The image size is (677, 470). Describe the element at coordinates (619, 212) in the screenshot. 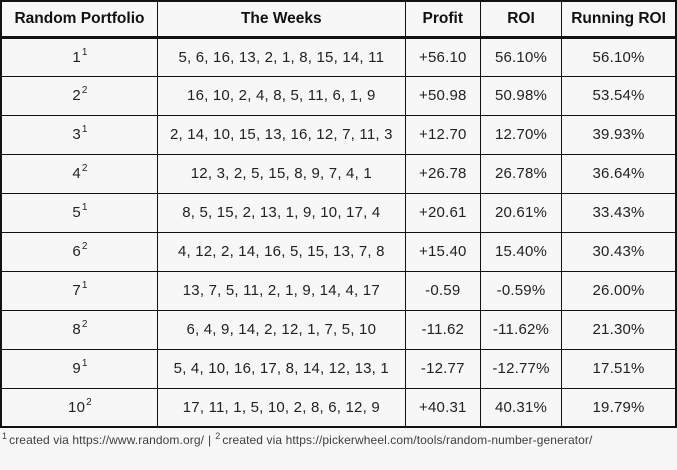

I see `running-roi-cell: 33.43%` at that location.